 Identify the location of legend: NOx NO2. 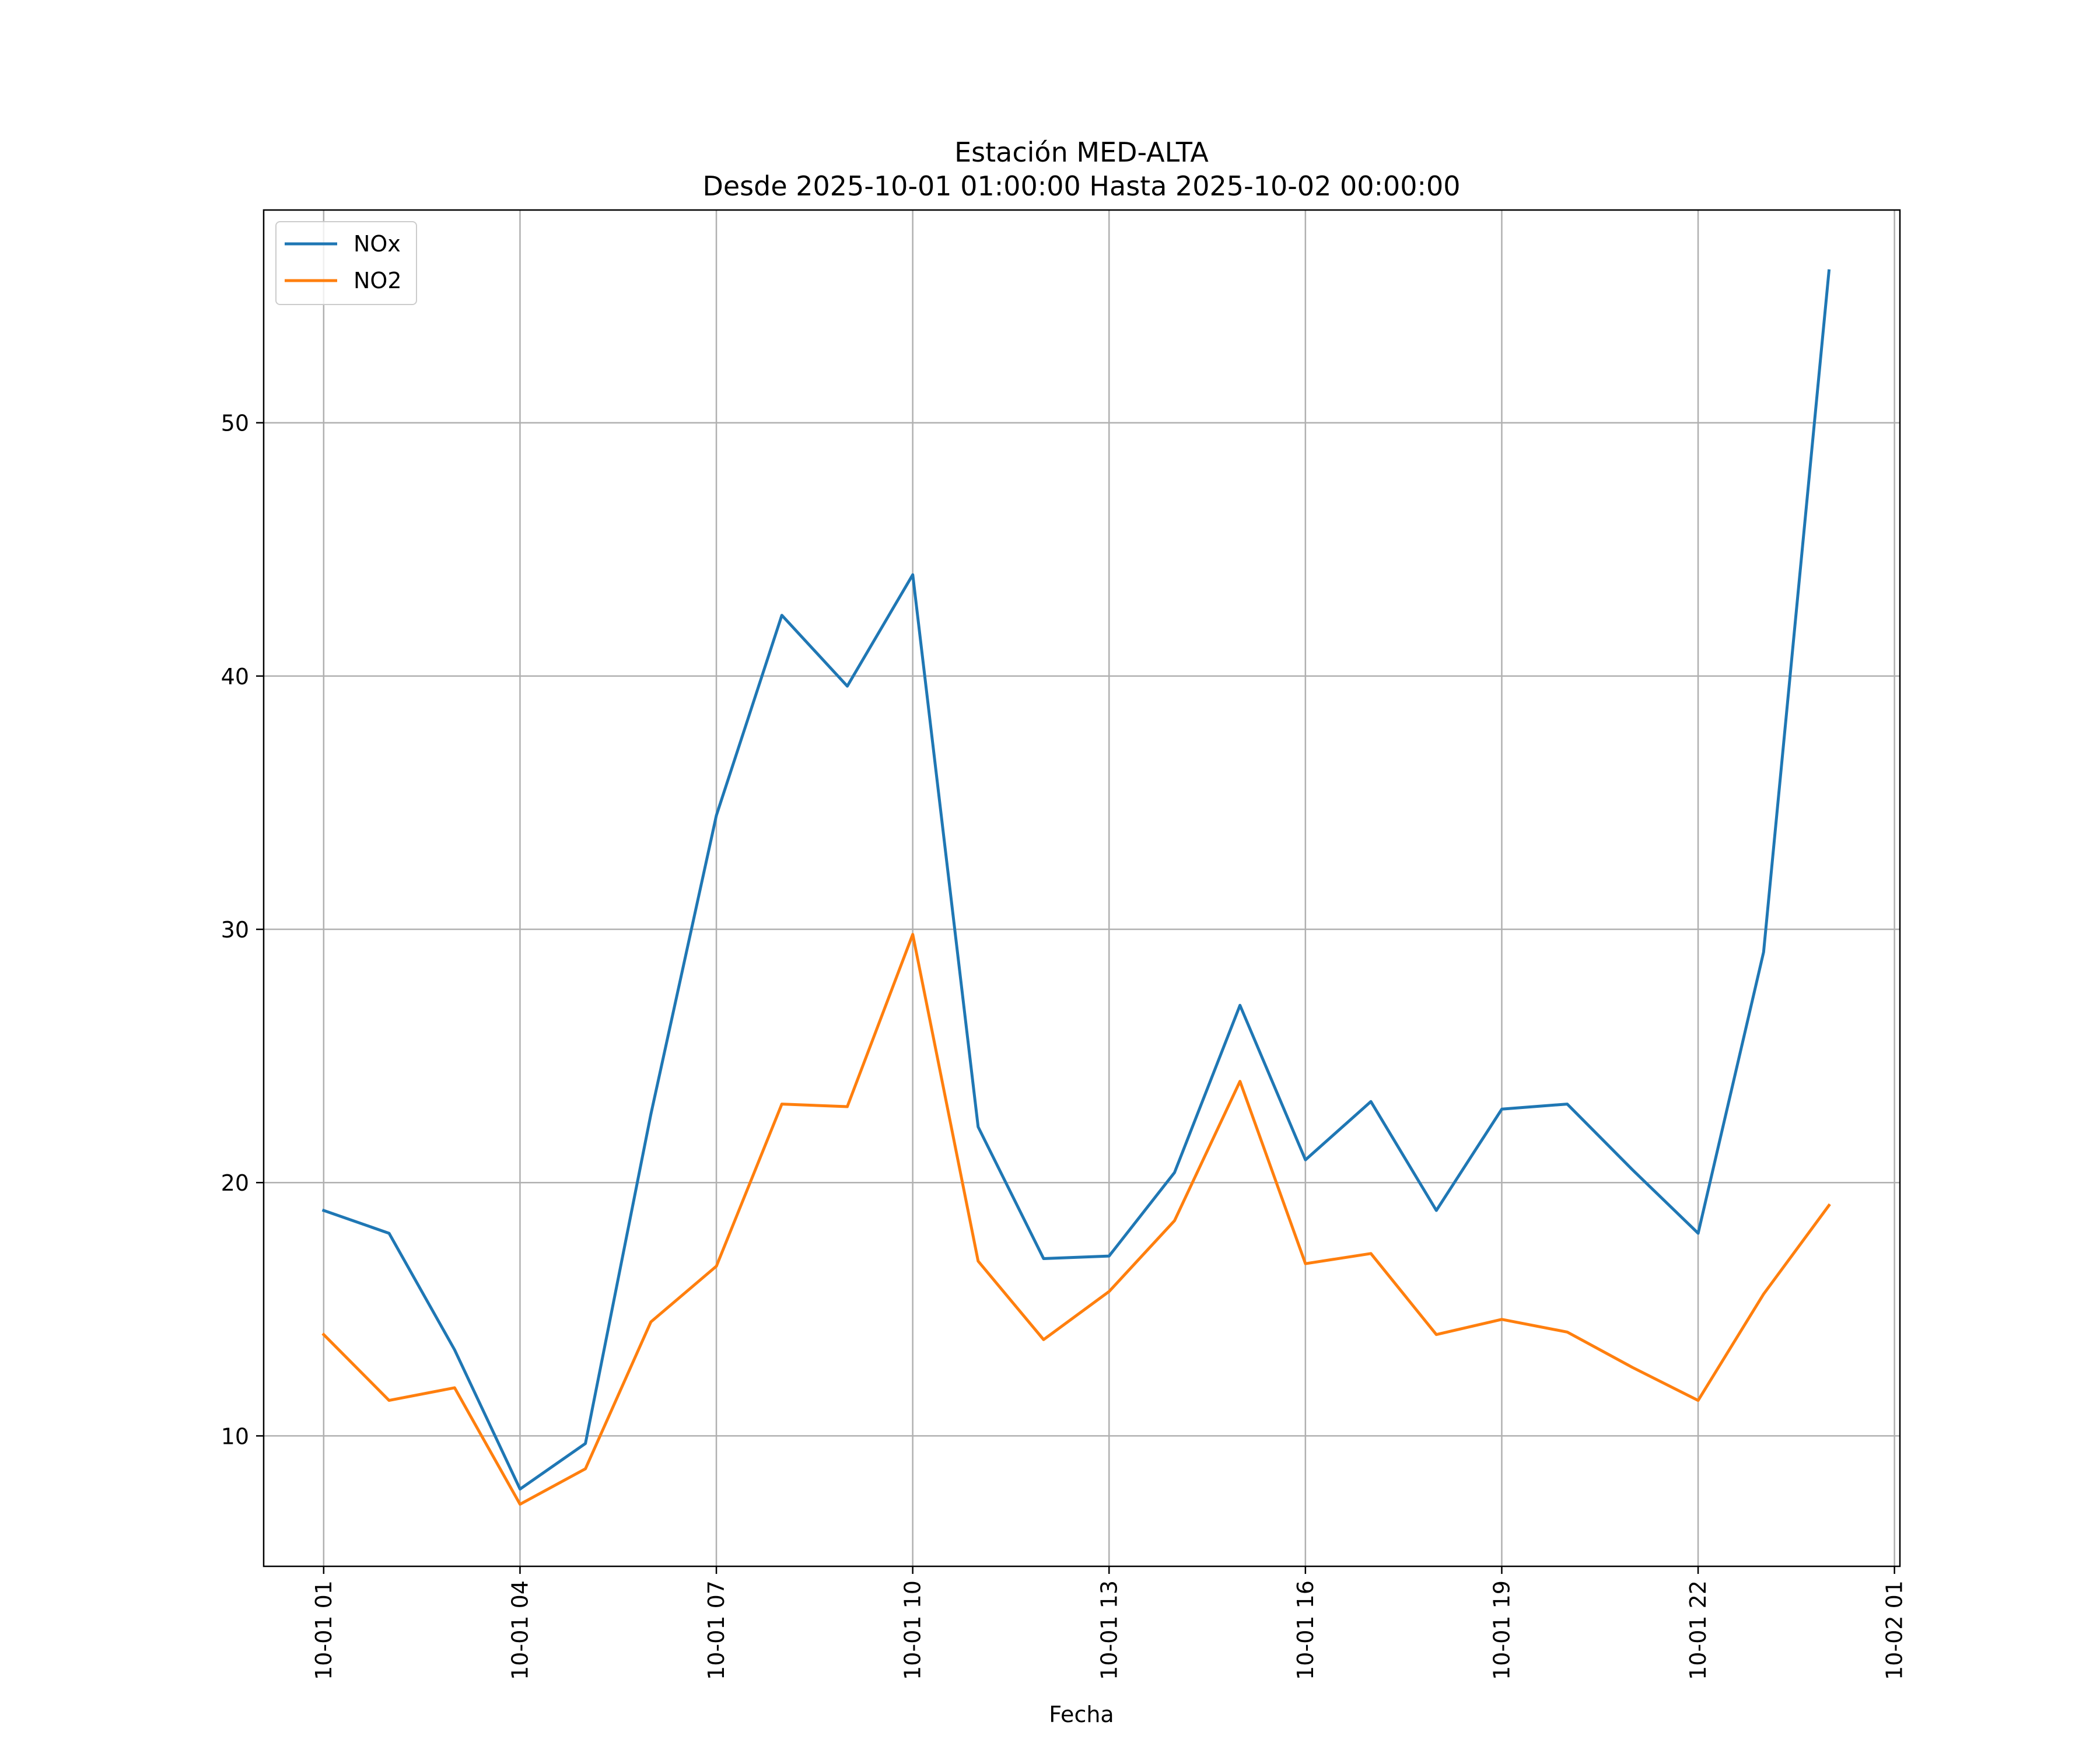
(346, 263).